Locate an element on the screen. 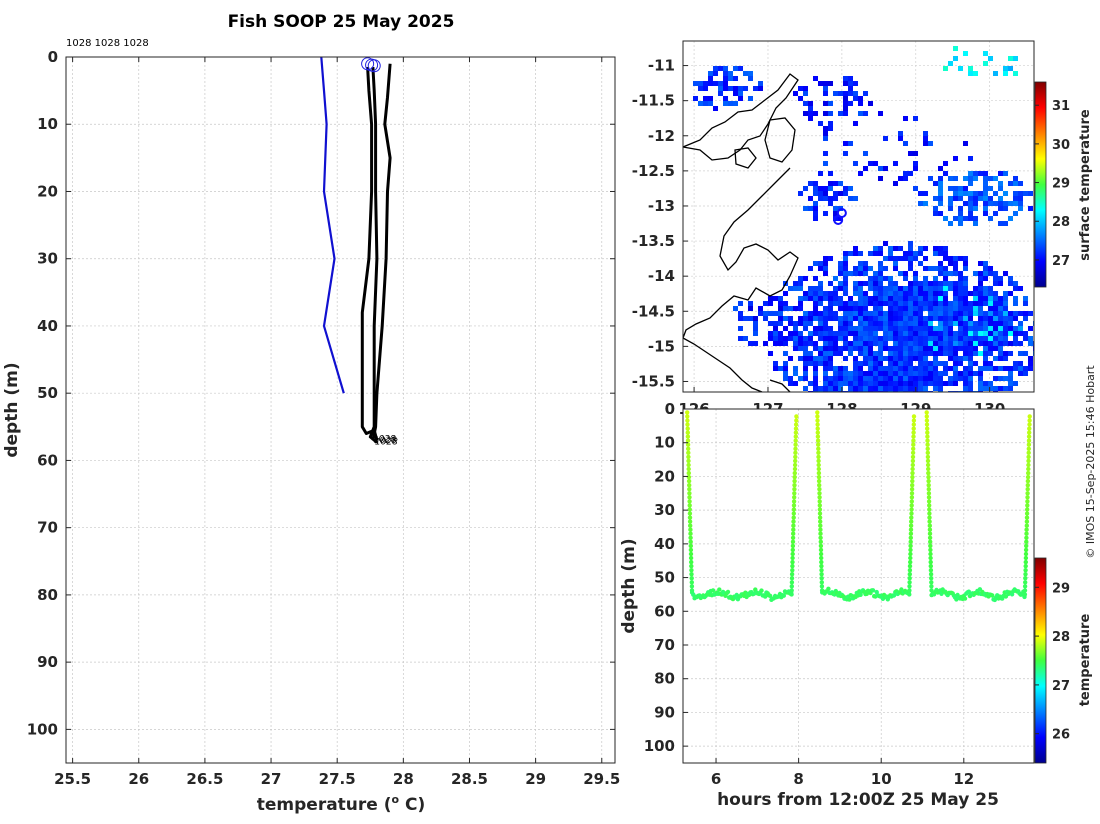 The width and height of the screenshot is (1100, 824). timeseries-colorbar-tick-label: 28 is located at coordinates (1061, 637).